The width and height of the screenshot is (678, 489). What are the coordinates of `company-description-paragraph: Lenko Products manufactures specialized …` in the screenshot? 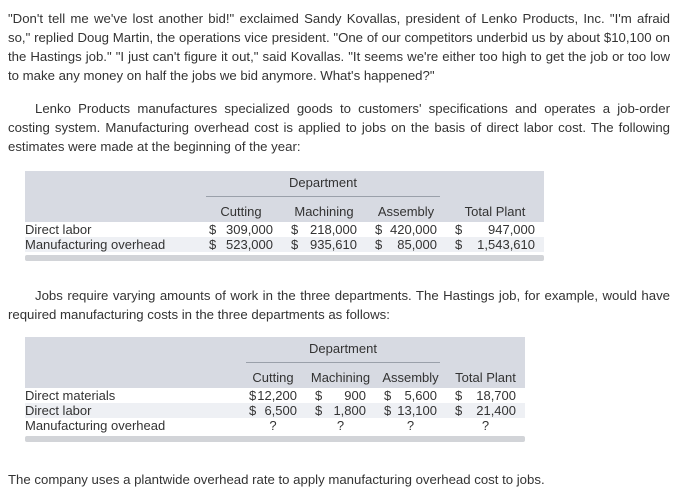 It's located at (339, 127).